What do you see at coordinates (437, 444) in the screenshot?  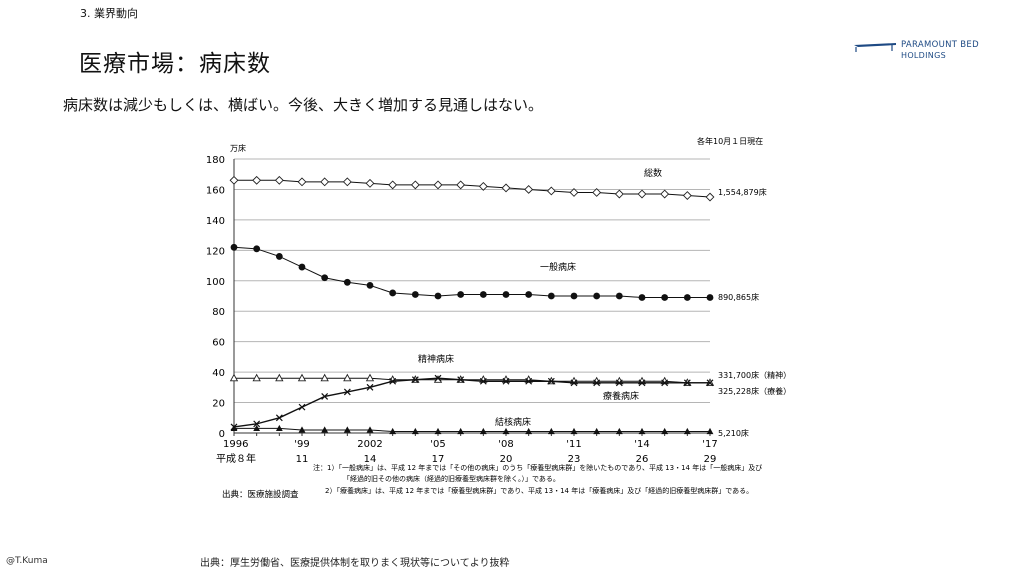 I see `x-tick-label: '05` at bounding box center [437, 444].